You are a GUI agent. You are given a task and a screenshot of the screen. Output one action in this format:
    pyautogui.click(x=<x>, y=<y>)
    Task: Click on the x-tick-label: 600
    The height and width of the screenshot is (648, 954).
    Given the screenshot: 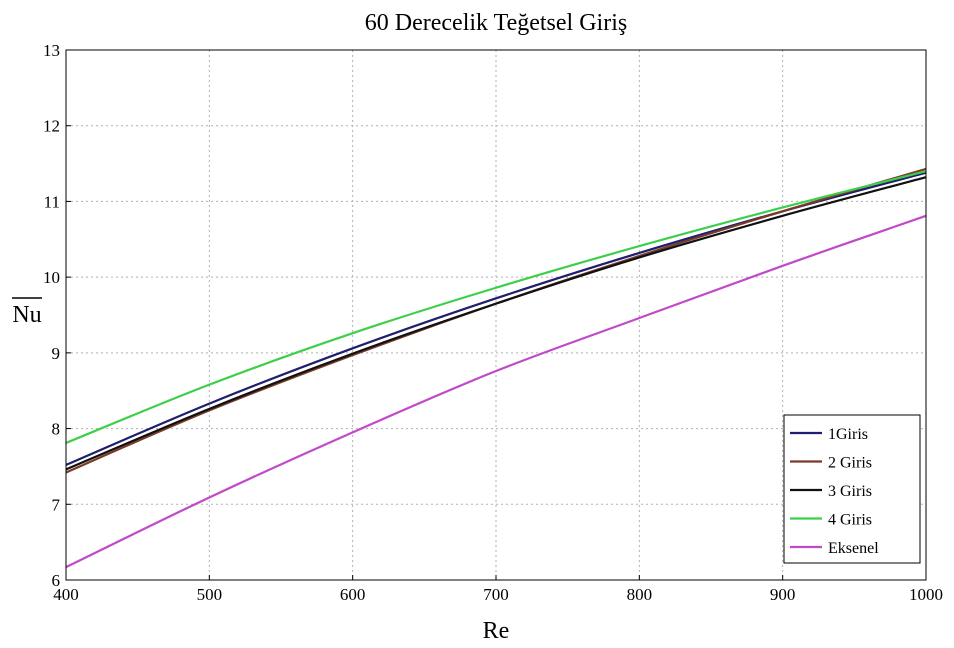 What is the action you would take?
    pyautogui.click(x=353, y=594)
    